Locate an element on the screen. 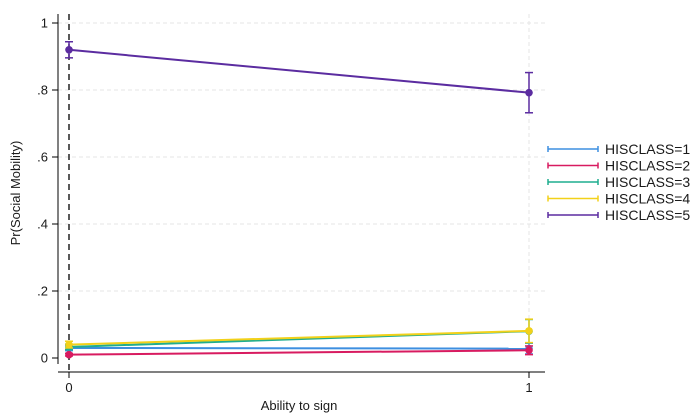  legend-label: HISCLASS=5 is located at coordinates (647, 215).